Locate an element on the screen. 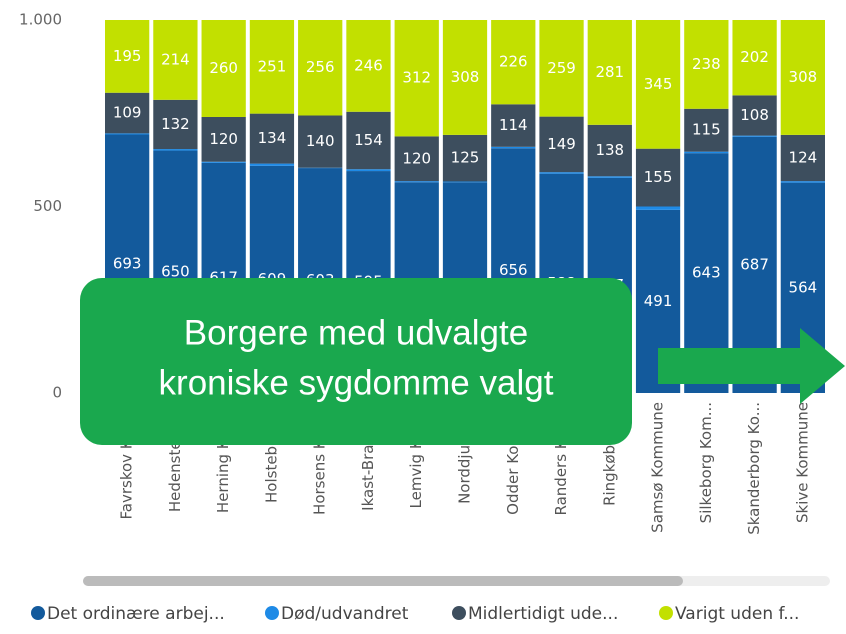 The height and width of the screenshot is (634, 846). value-label: 149 is located at coordinates (561, 144).